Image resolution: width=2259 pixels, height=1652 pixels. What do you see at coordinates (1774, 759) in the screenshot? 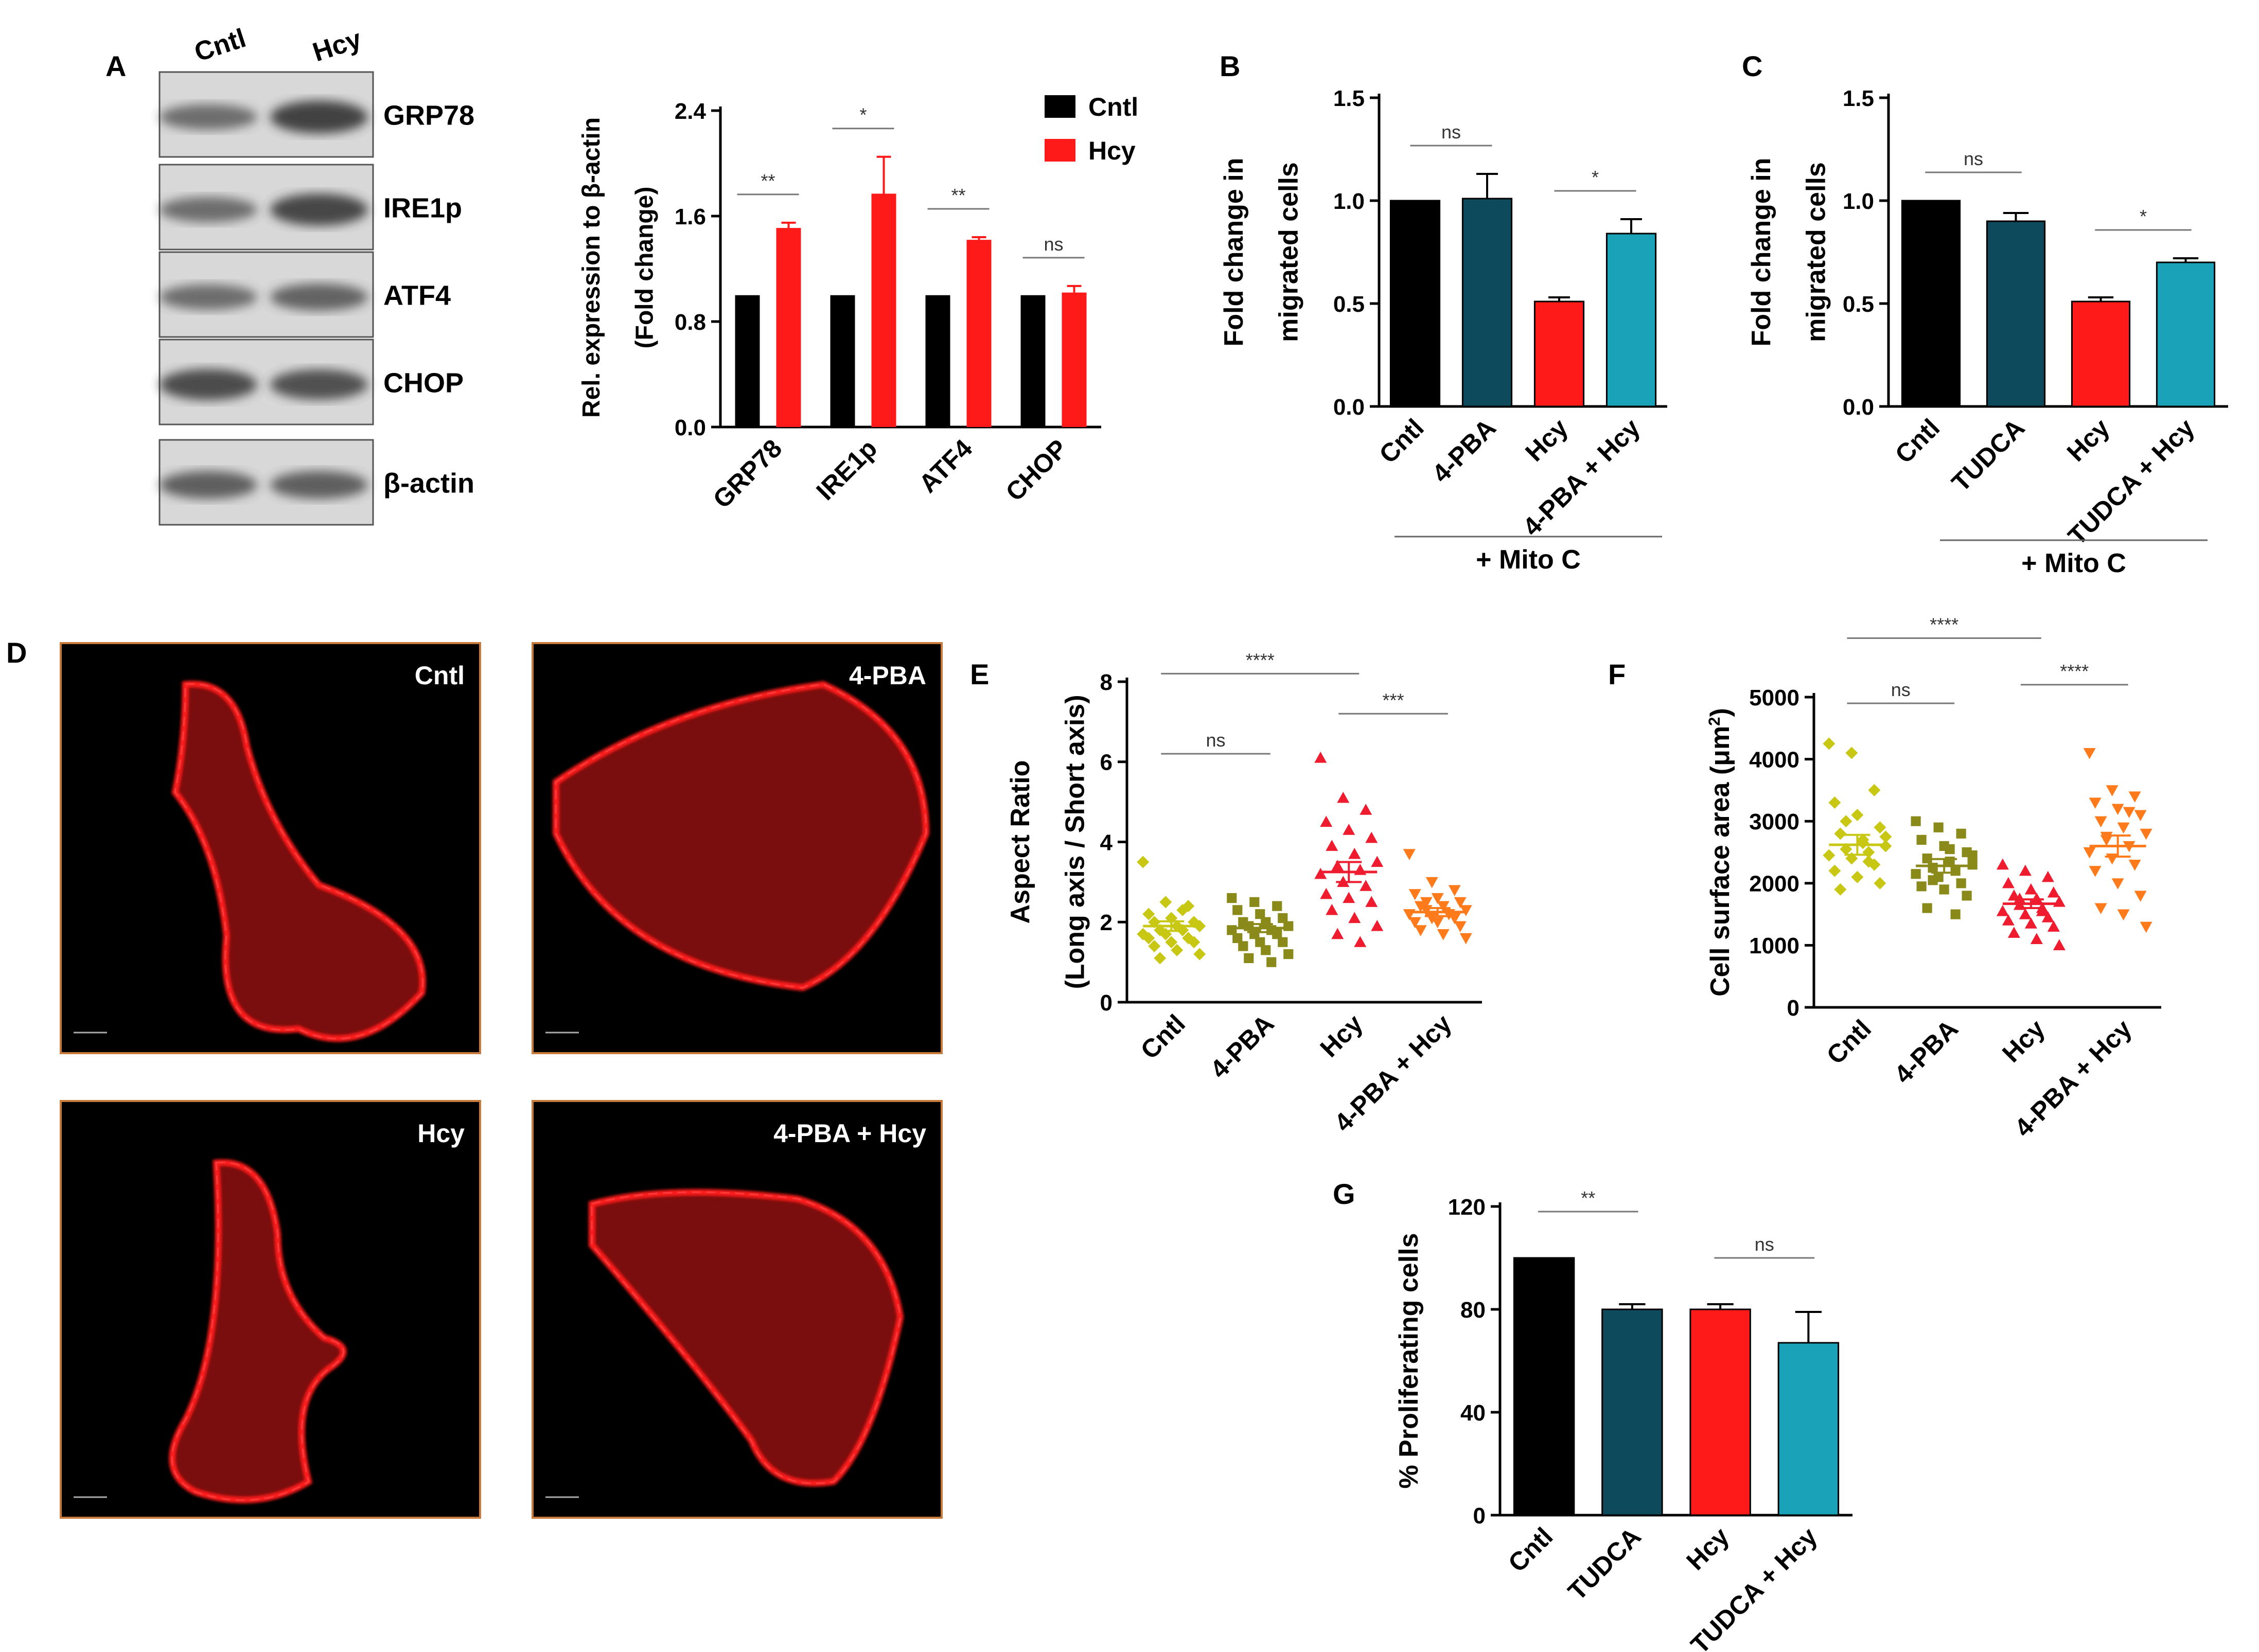
I see `y-tick-label: 4000` at bounding box center [1774, 759].